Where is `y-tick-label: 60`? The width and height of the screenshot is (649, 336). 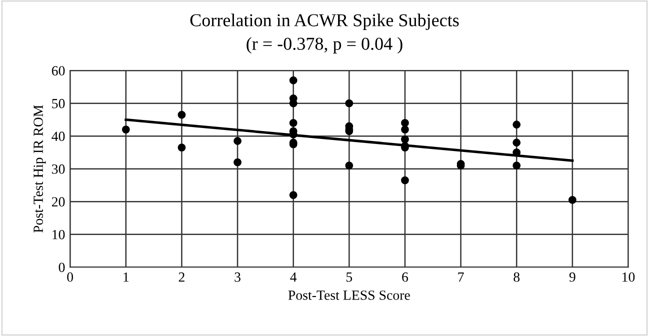
y-tick-label: 60 is located at coordinates (58, 71).